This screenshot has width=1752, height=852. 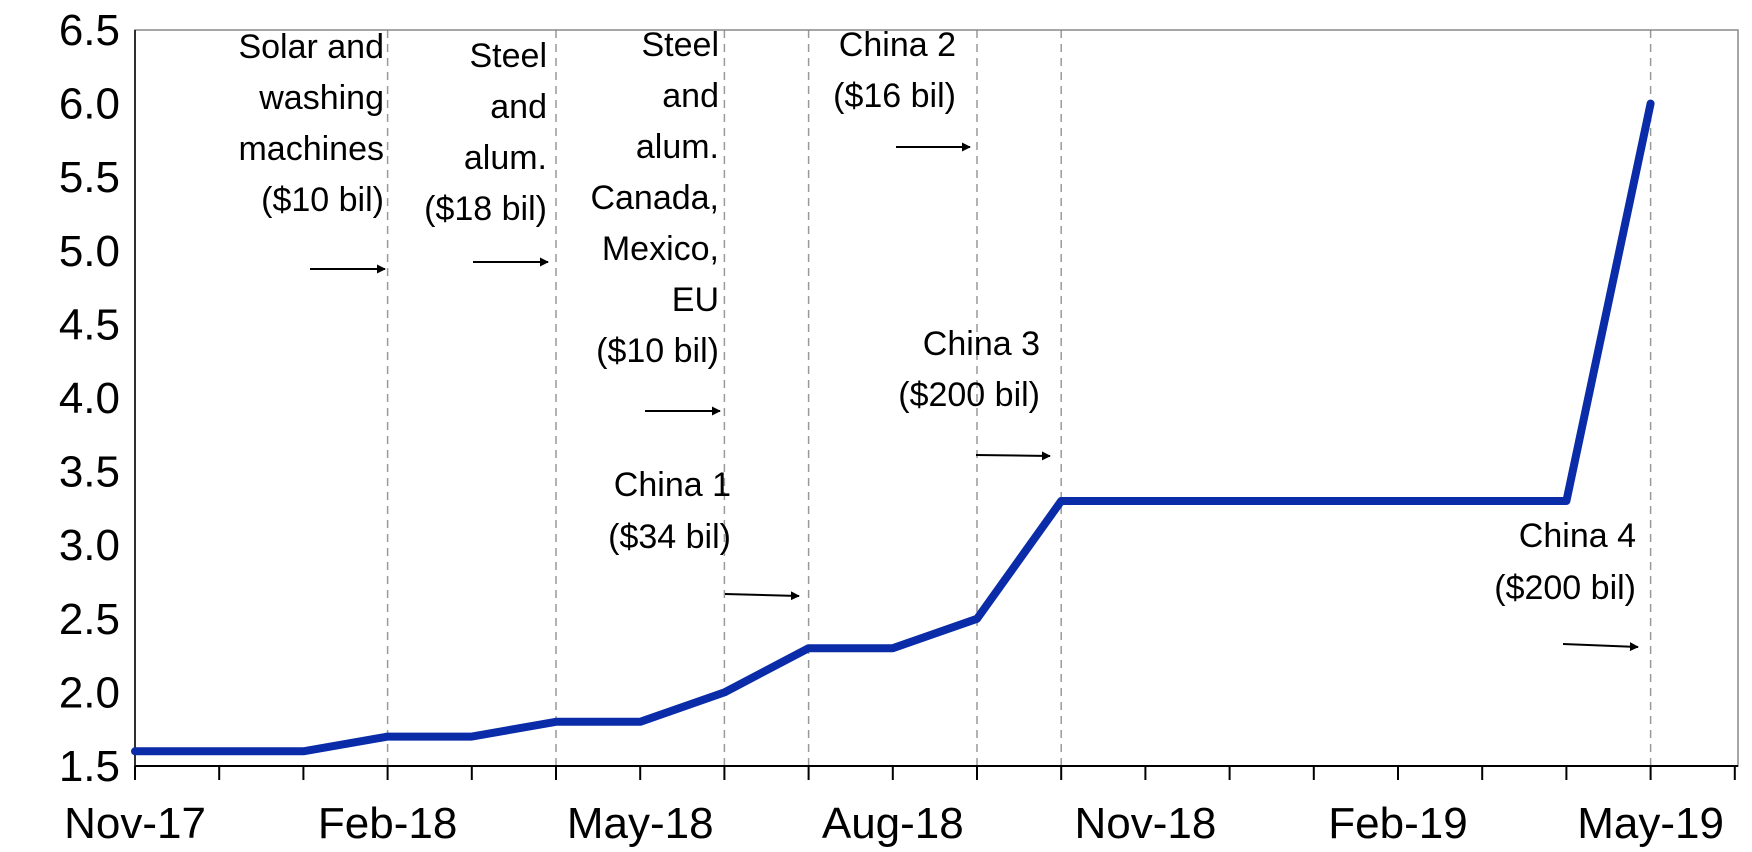 What do you see at coordinates (897, 45) in the screenshot?
I see `annotation-text: China 2` at bounding box center [897, 45].